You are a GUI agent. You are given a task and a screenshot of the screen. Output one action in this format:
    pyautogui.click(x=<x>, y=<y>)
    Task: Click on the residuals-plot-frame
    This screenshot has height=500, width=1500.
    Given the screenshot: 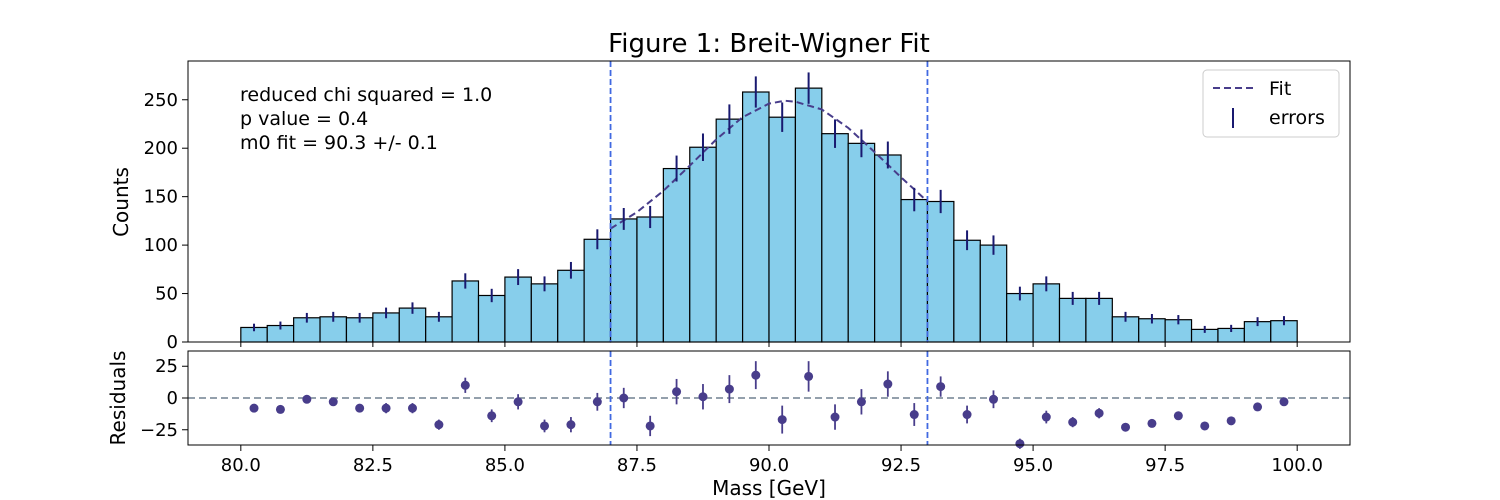 What is the action you would take?
    pyautogui.click(x=769, y=398)
    